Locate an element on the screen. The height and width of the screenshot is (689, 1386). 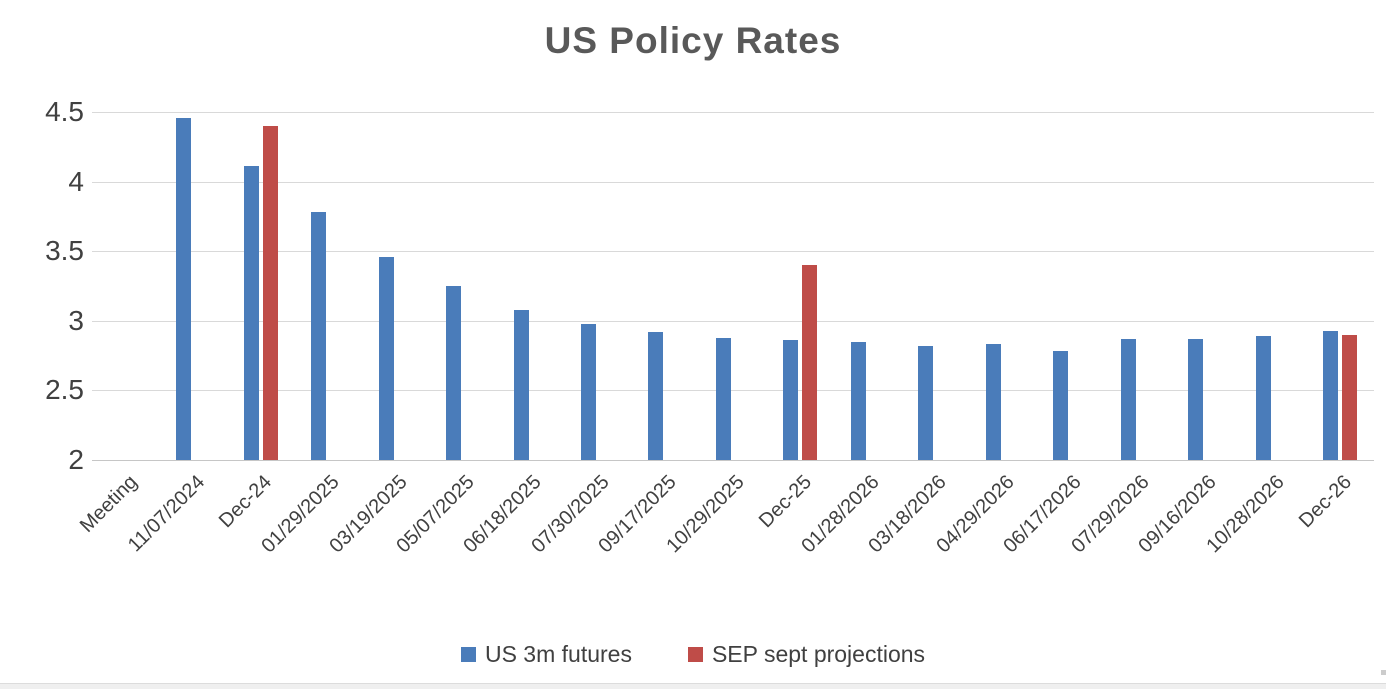
y-tick-label: 3.5 is located at coordinates (64, 251).